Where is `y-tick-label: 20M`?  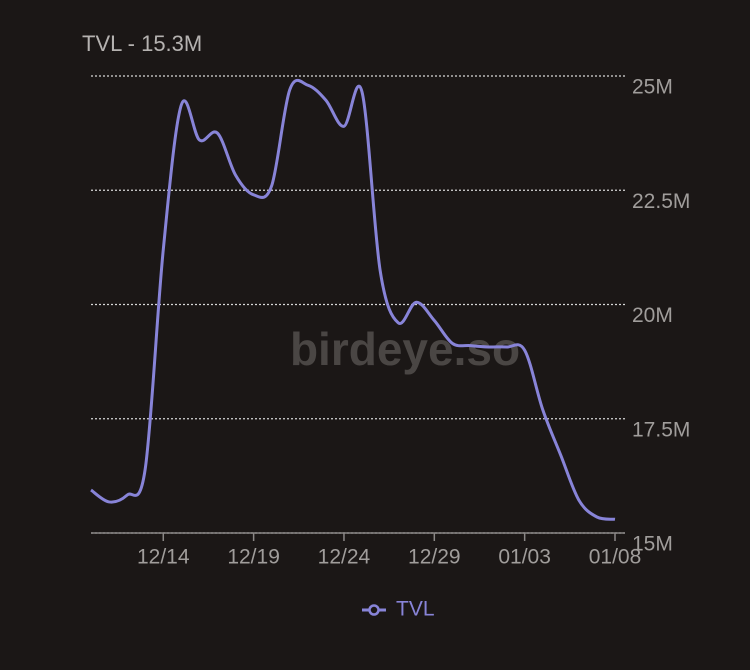
y-tick-label: 20M is located at coordinates (652, 315).